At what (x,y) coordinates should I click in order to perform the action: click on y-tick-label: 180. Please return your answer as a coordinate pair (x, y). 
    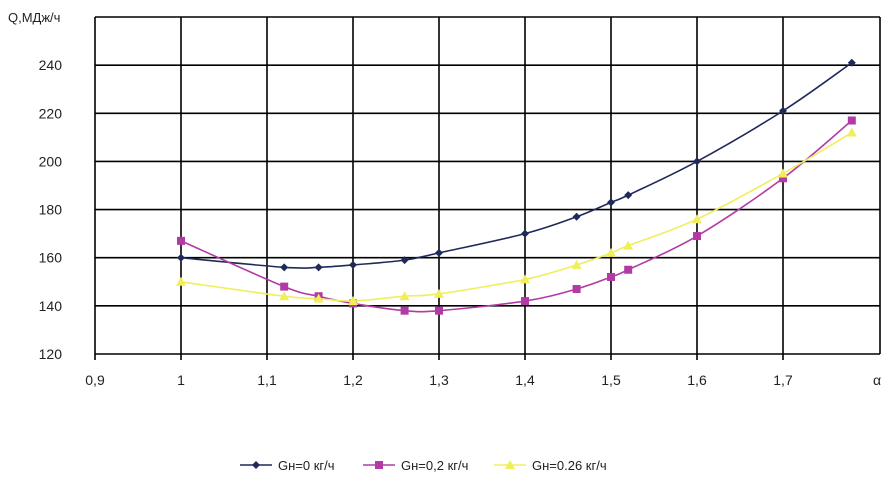
    Looking at the image, I should click on (51, 210).